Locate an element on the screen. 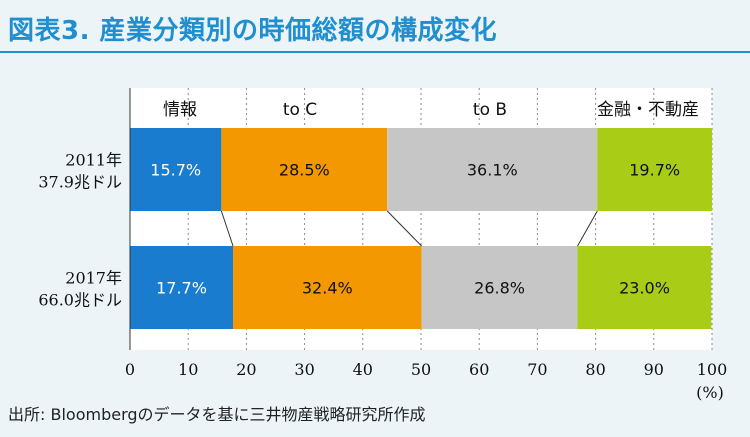 Image resolution: width=750 pixels, height=437 pixels. data-label: 28.5% is located at coordinates (304, 170).